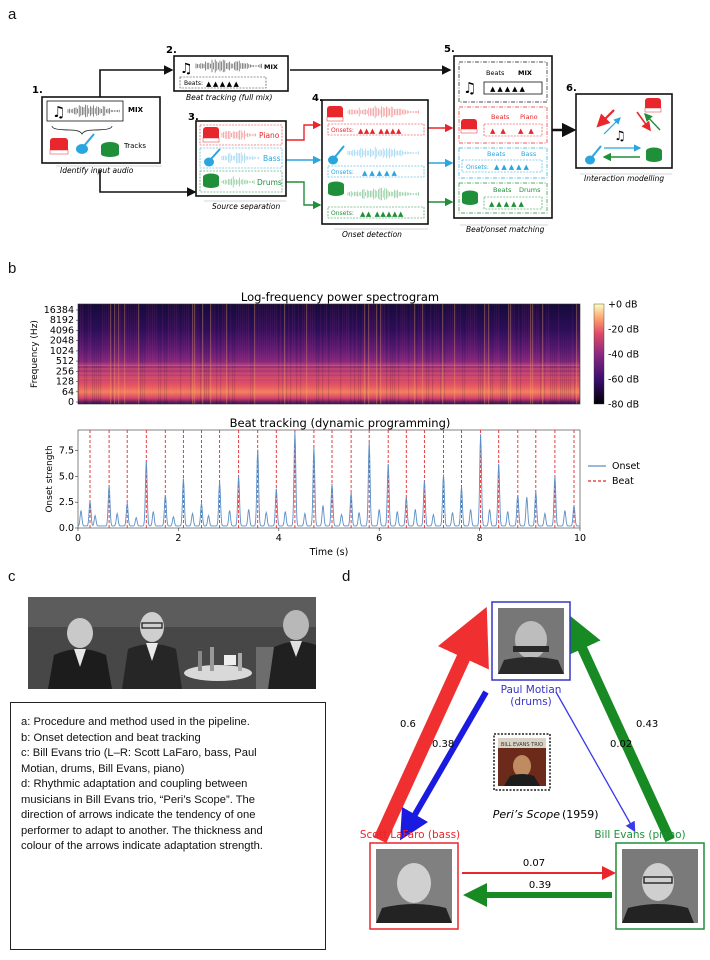 The height and width of the screenshot is (960, 710). Describe the element at coordinates (12, 576) in the screenshot. I see `panel-letter-c: c` at that location.